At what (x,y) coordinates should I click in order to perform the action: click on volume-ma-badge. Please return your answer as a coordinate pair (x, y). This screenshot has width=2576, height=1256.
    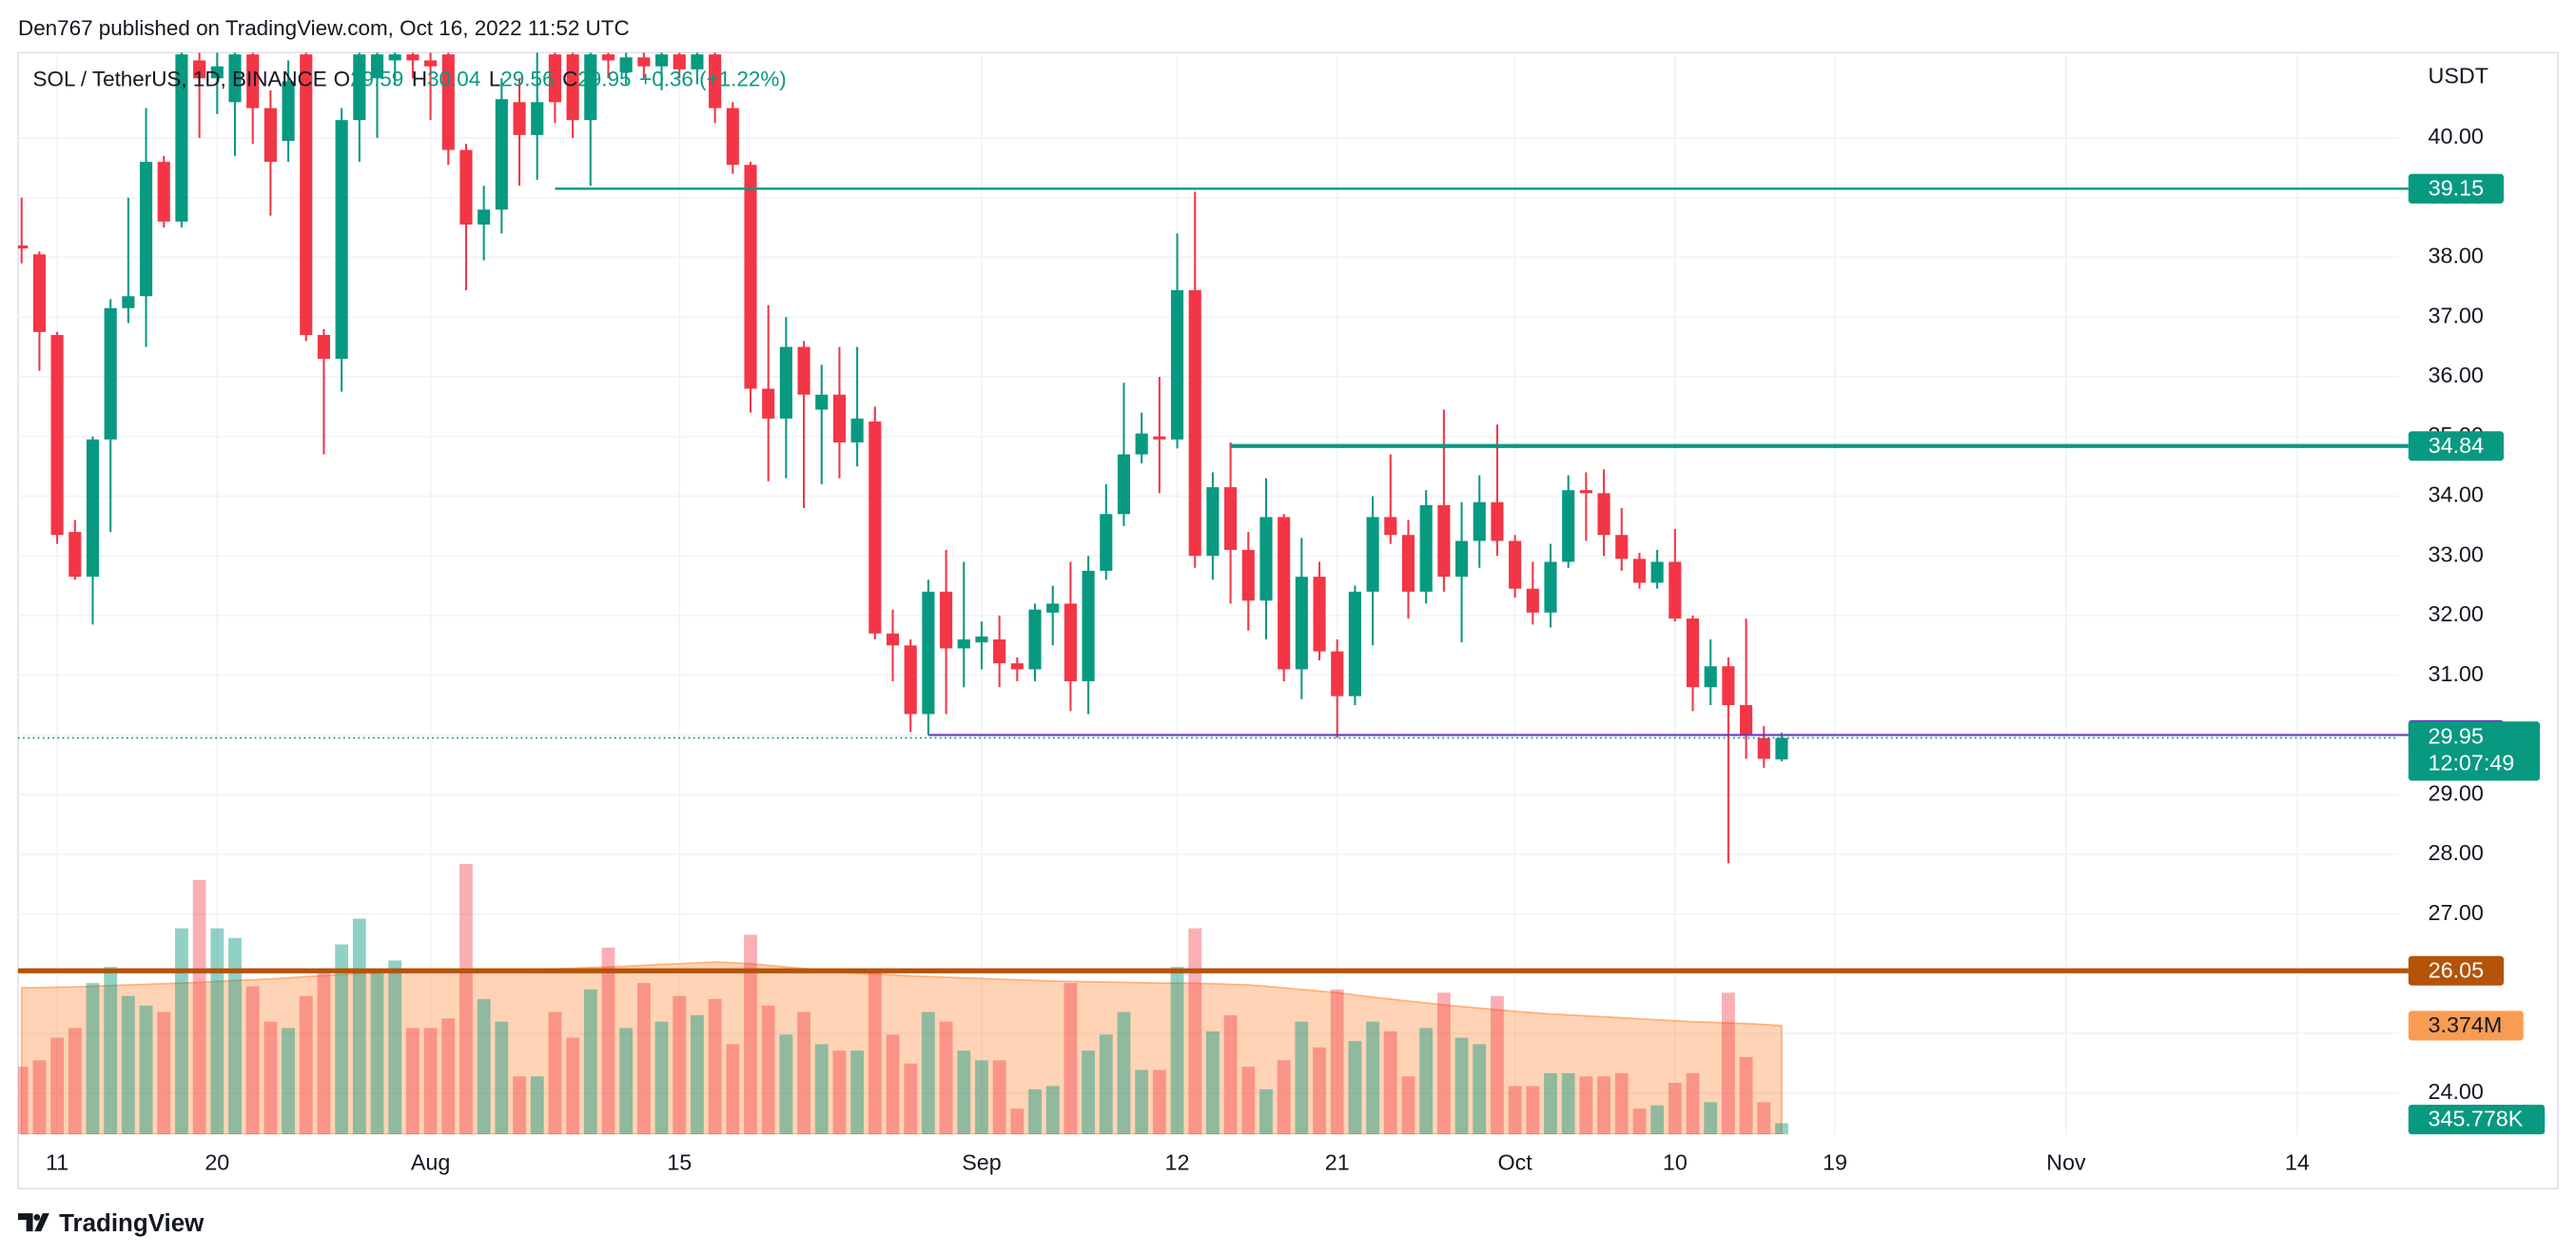
    Looking at the image, I should click on (2466, 1026).